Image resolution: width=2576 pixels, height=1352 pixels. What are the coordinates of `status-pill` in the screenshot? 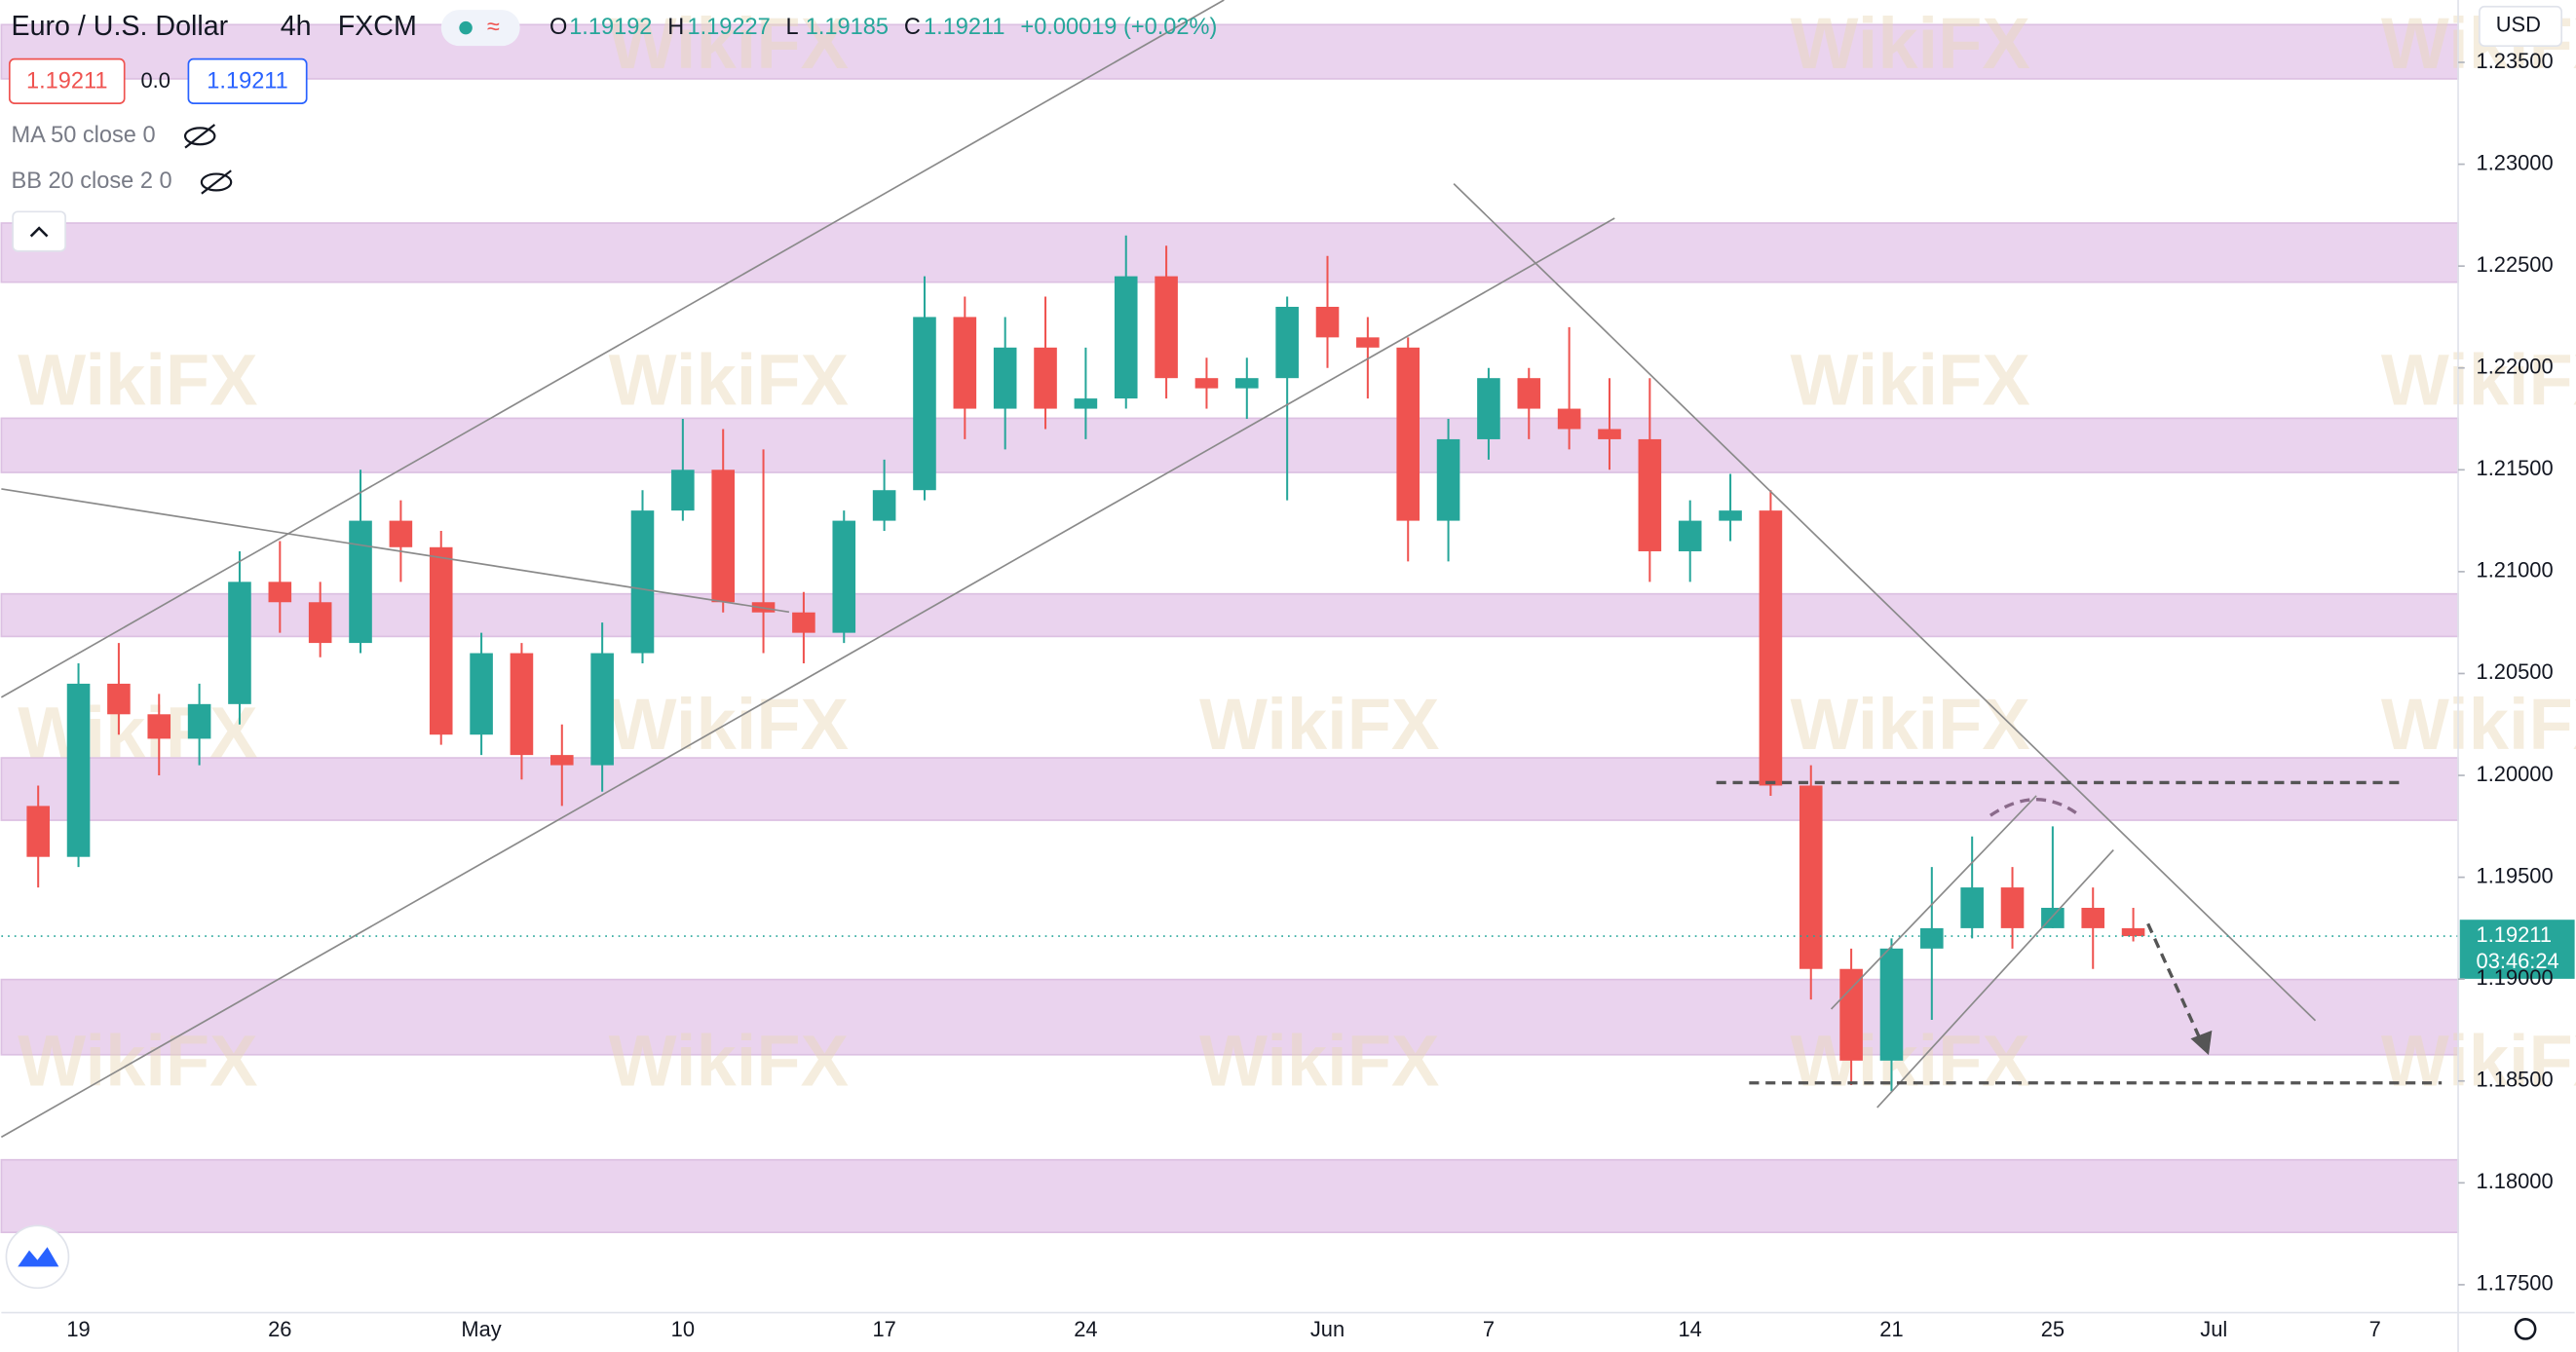 It's located at (480, 28).